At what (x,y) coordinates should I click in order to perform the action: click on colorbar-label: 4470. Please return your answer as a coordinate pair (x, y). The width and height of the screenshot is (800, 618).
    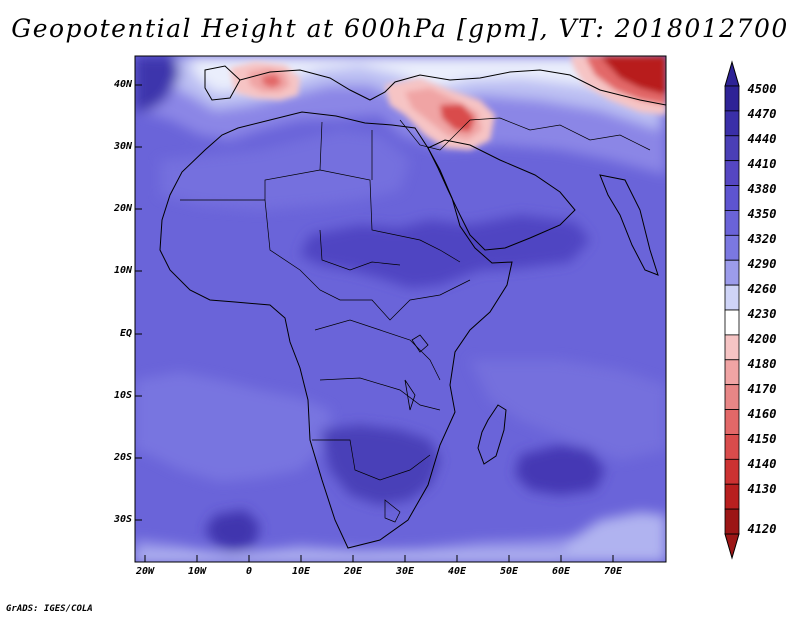
    Looking at the image, I should click on (762, 114).